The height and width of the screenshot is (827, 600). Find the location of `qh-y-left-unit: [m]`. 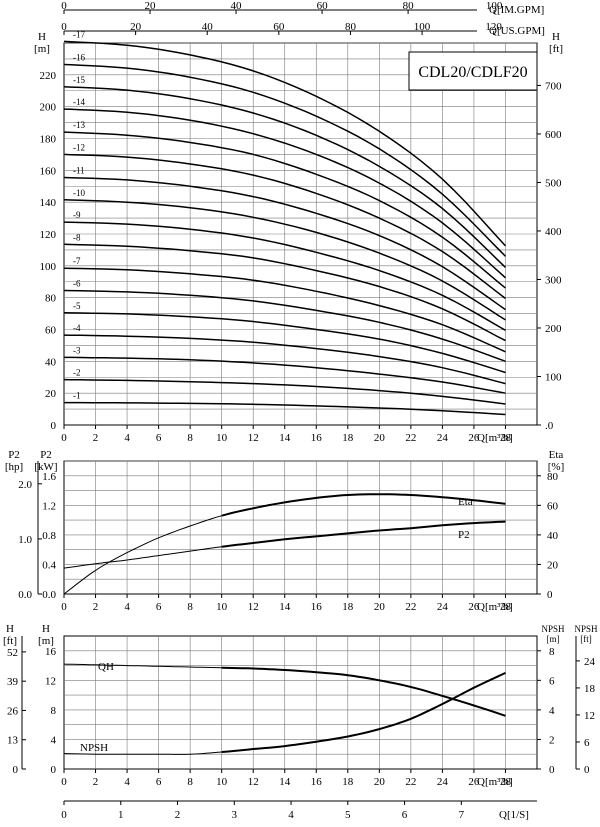

qh-y-left-unit: [m] is located at coordinates (42, 49).